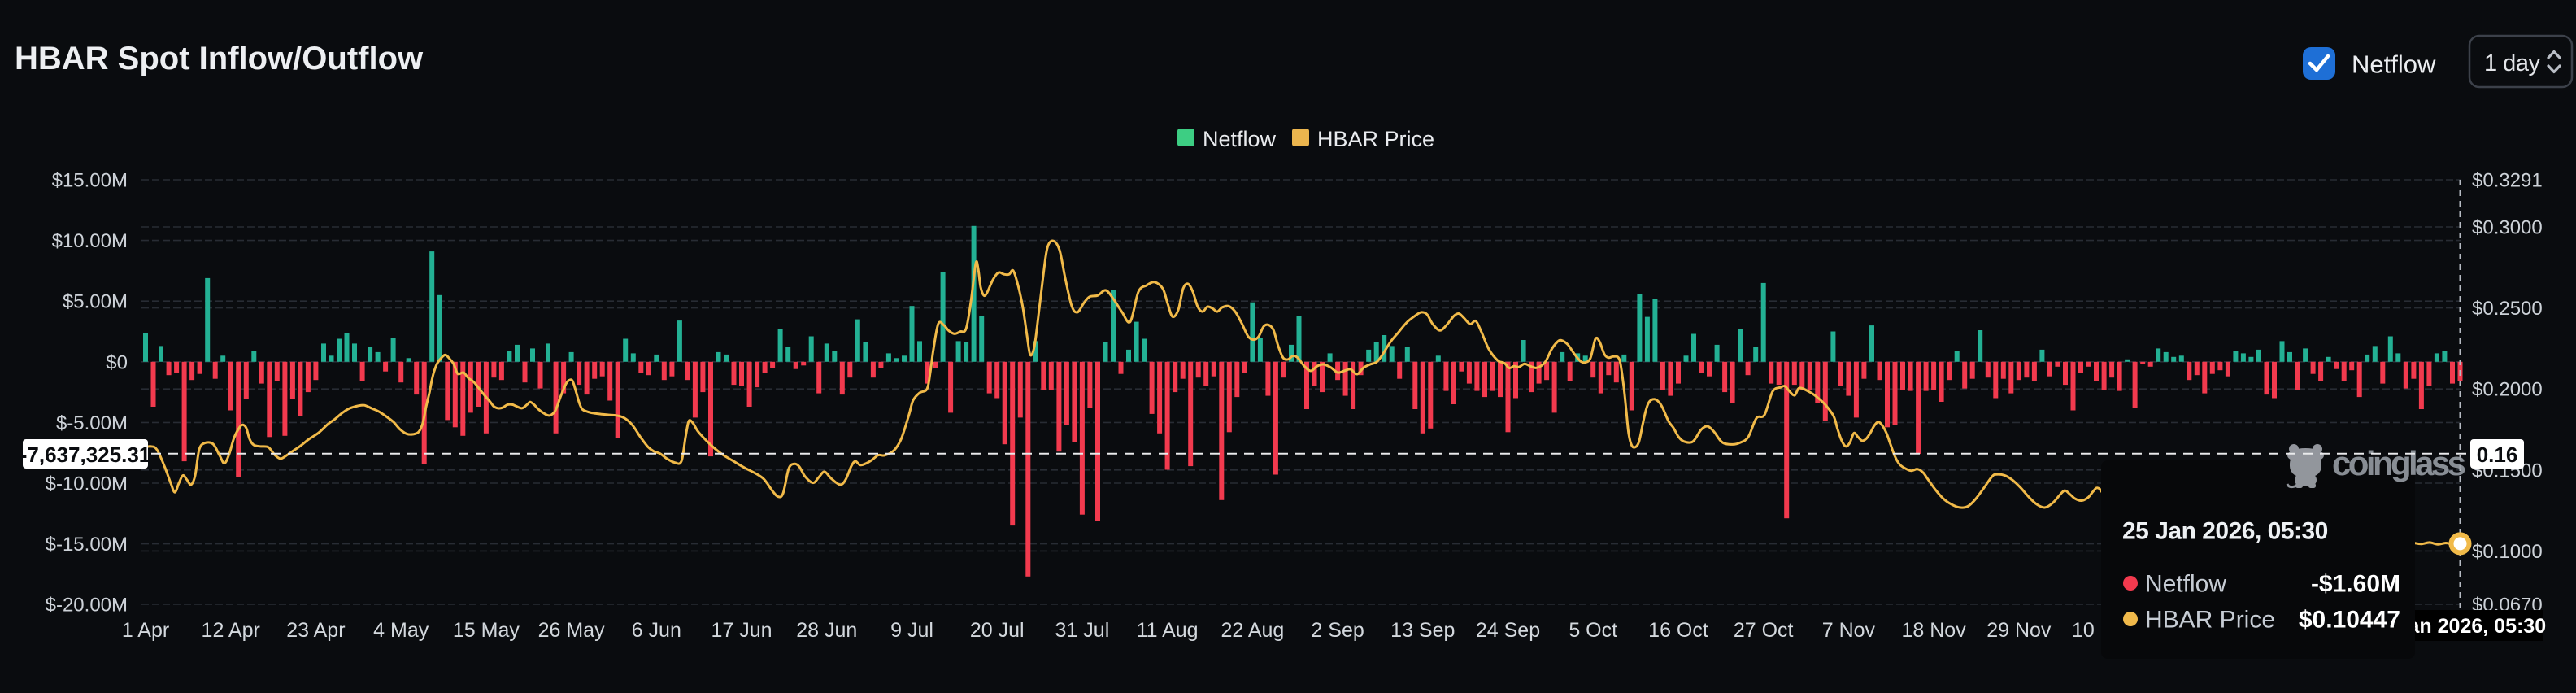 This screenshot has width=2576, height=693. Describe the element at coordinates (87, 484) in the screenshot. I see `svg-text: $-10.00M` at that location.